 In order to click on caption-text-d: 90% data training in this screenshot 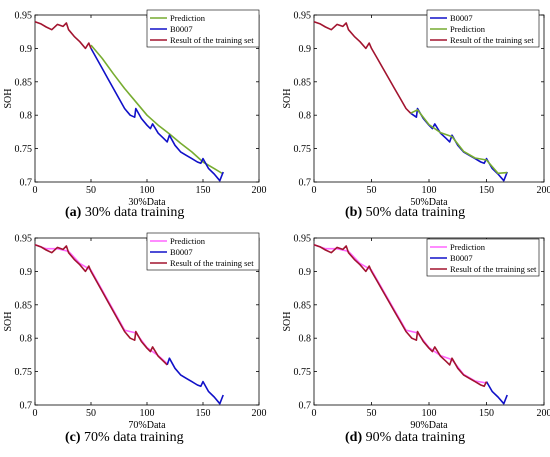, I will do `click(416, 437)`.